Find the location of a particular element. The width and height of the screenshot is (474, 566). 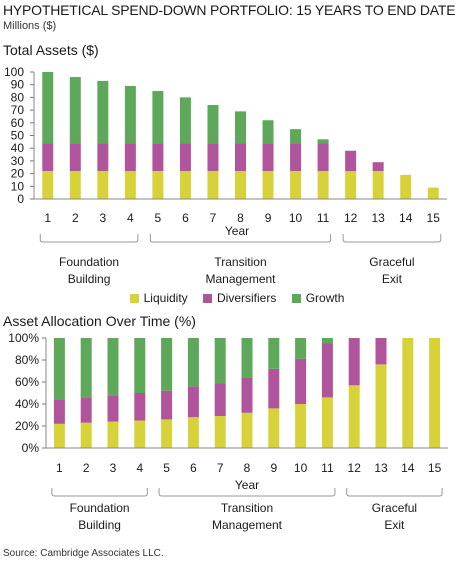

source-note: Source: Cambridge Associates LLC. is located at coordinates (83, 553).